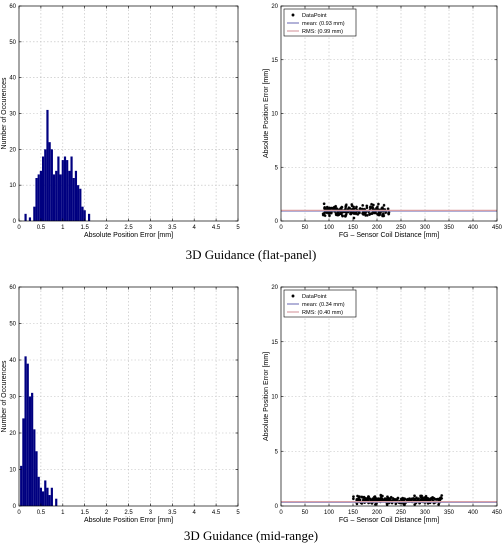 This screenshot has width=502, height=546. What do you see at coordinates (322, 32) in the screenshot?
I see `legend-entry: RMS: (0.99 mm)` at bounding box center [322, 32].